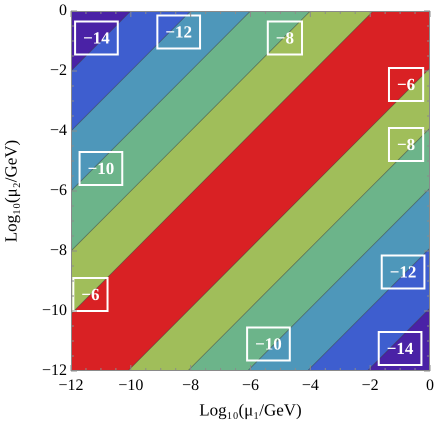  Describe the element at coordinates (63, 11) in the screenshot. I see `y-tick-label: 0` at that location.